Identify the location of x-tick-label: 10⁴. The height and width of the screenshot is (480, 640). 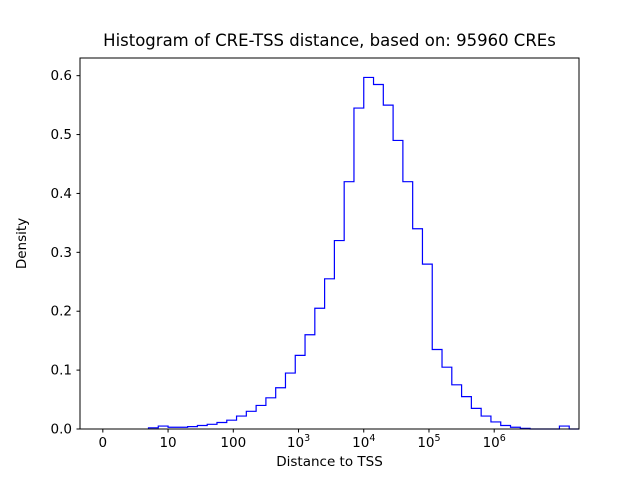
(363, 442).